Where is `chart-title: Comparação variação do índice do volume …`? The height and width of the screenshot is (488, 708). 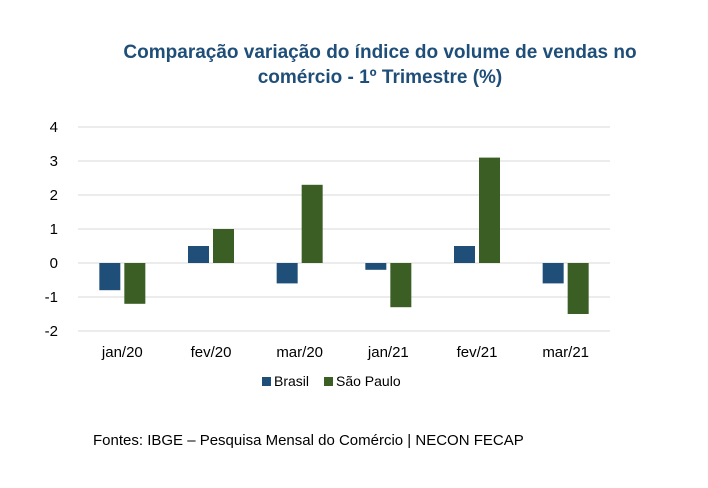
chart-title: Comparação variação do índice do volume … is located at coordinates (380, 65).